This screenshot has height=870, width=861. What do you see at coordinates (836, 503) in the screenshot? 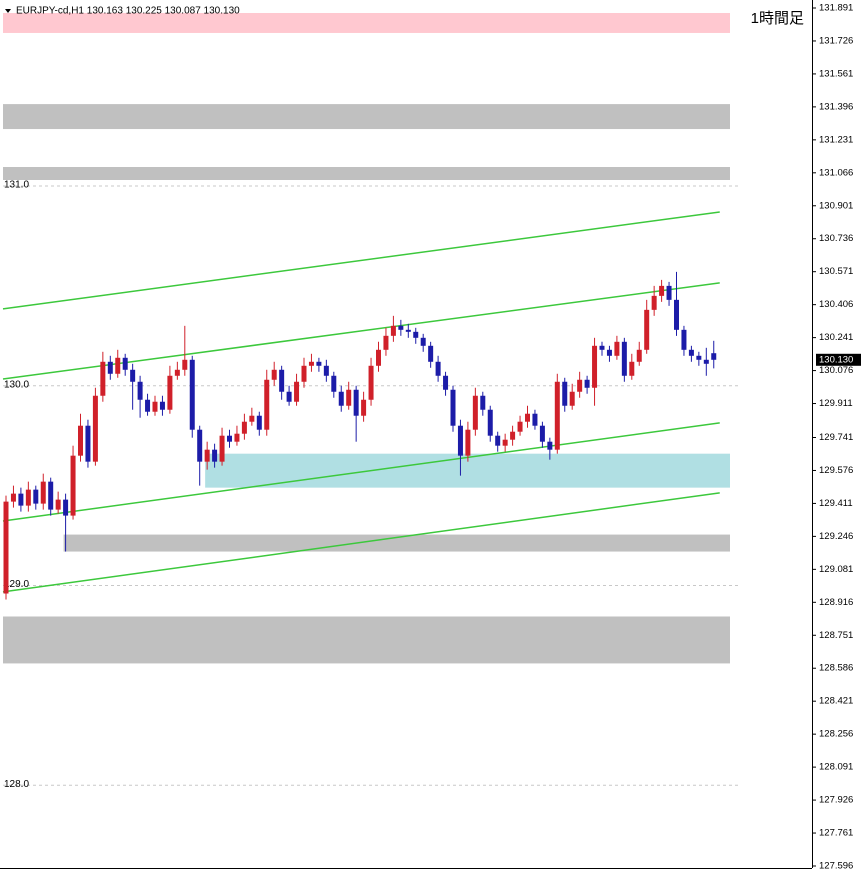
I see `y-tick-label: 129.411` at bounding box center [836, 503].